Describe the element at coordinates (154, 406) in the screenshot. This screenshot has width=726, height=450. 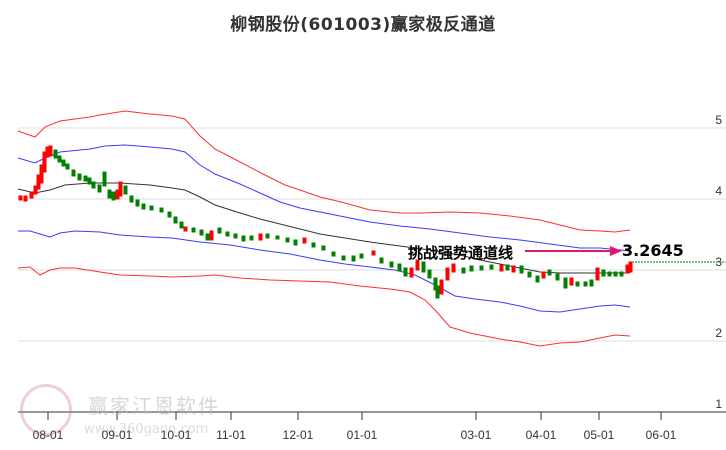
I see `watermark-name: 赢家江恩软件` at that location.